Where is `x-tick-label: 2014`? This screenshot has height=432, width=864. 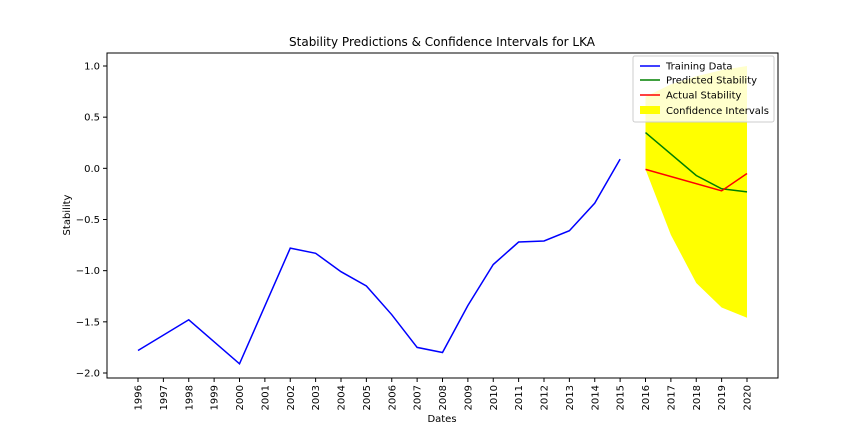 x-tick-label: 2014 is located at coordinates (595, 397).